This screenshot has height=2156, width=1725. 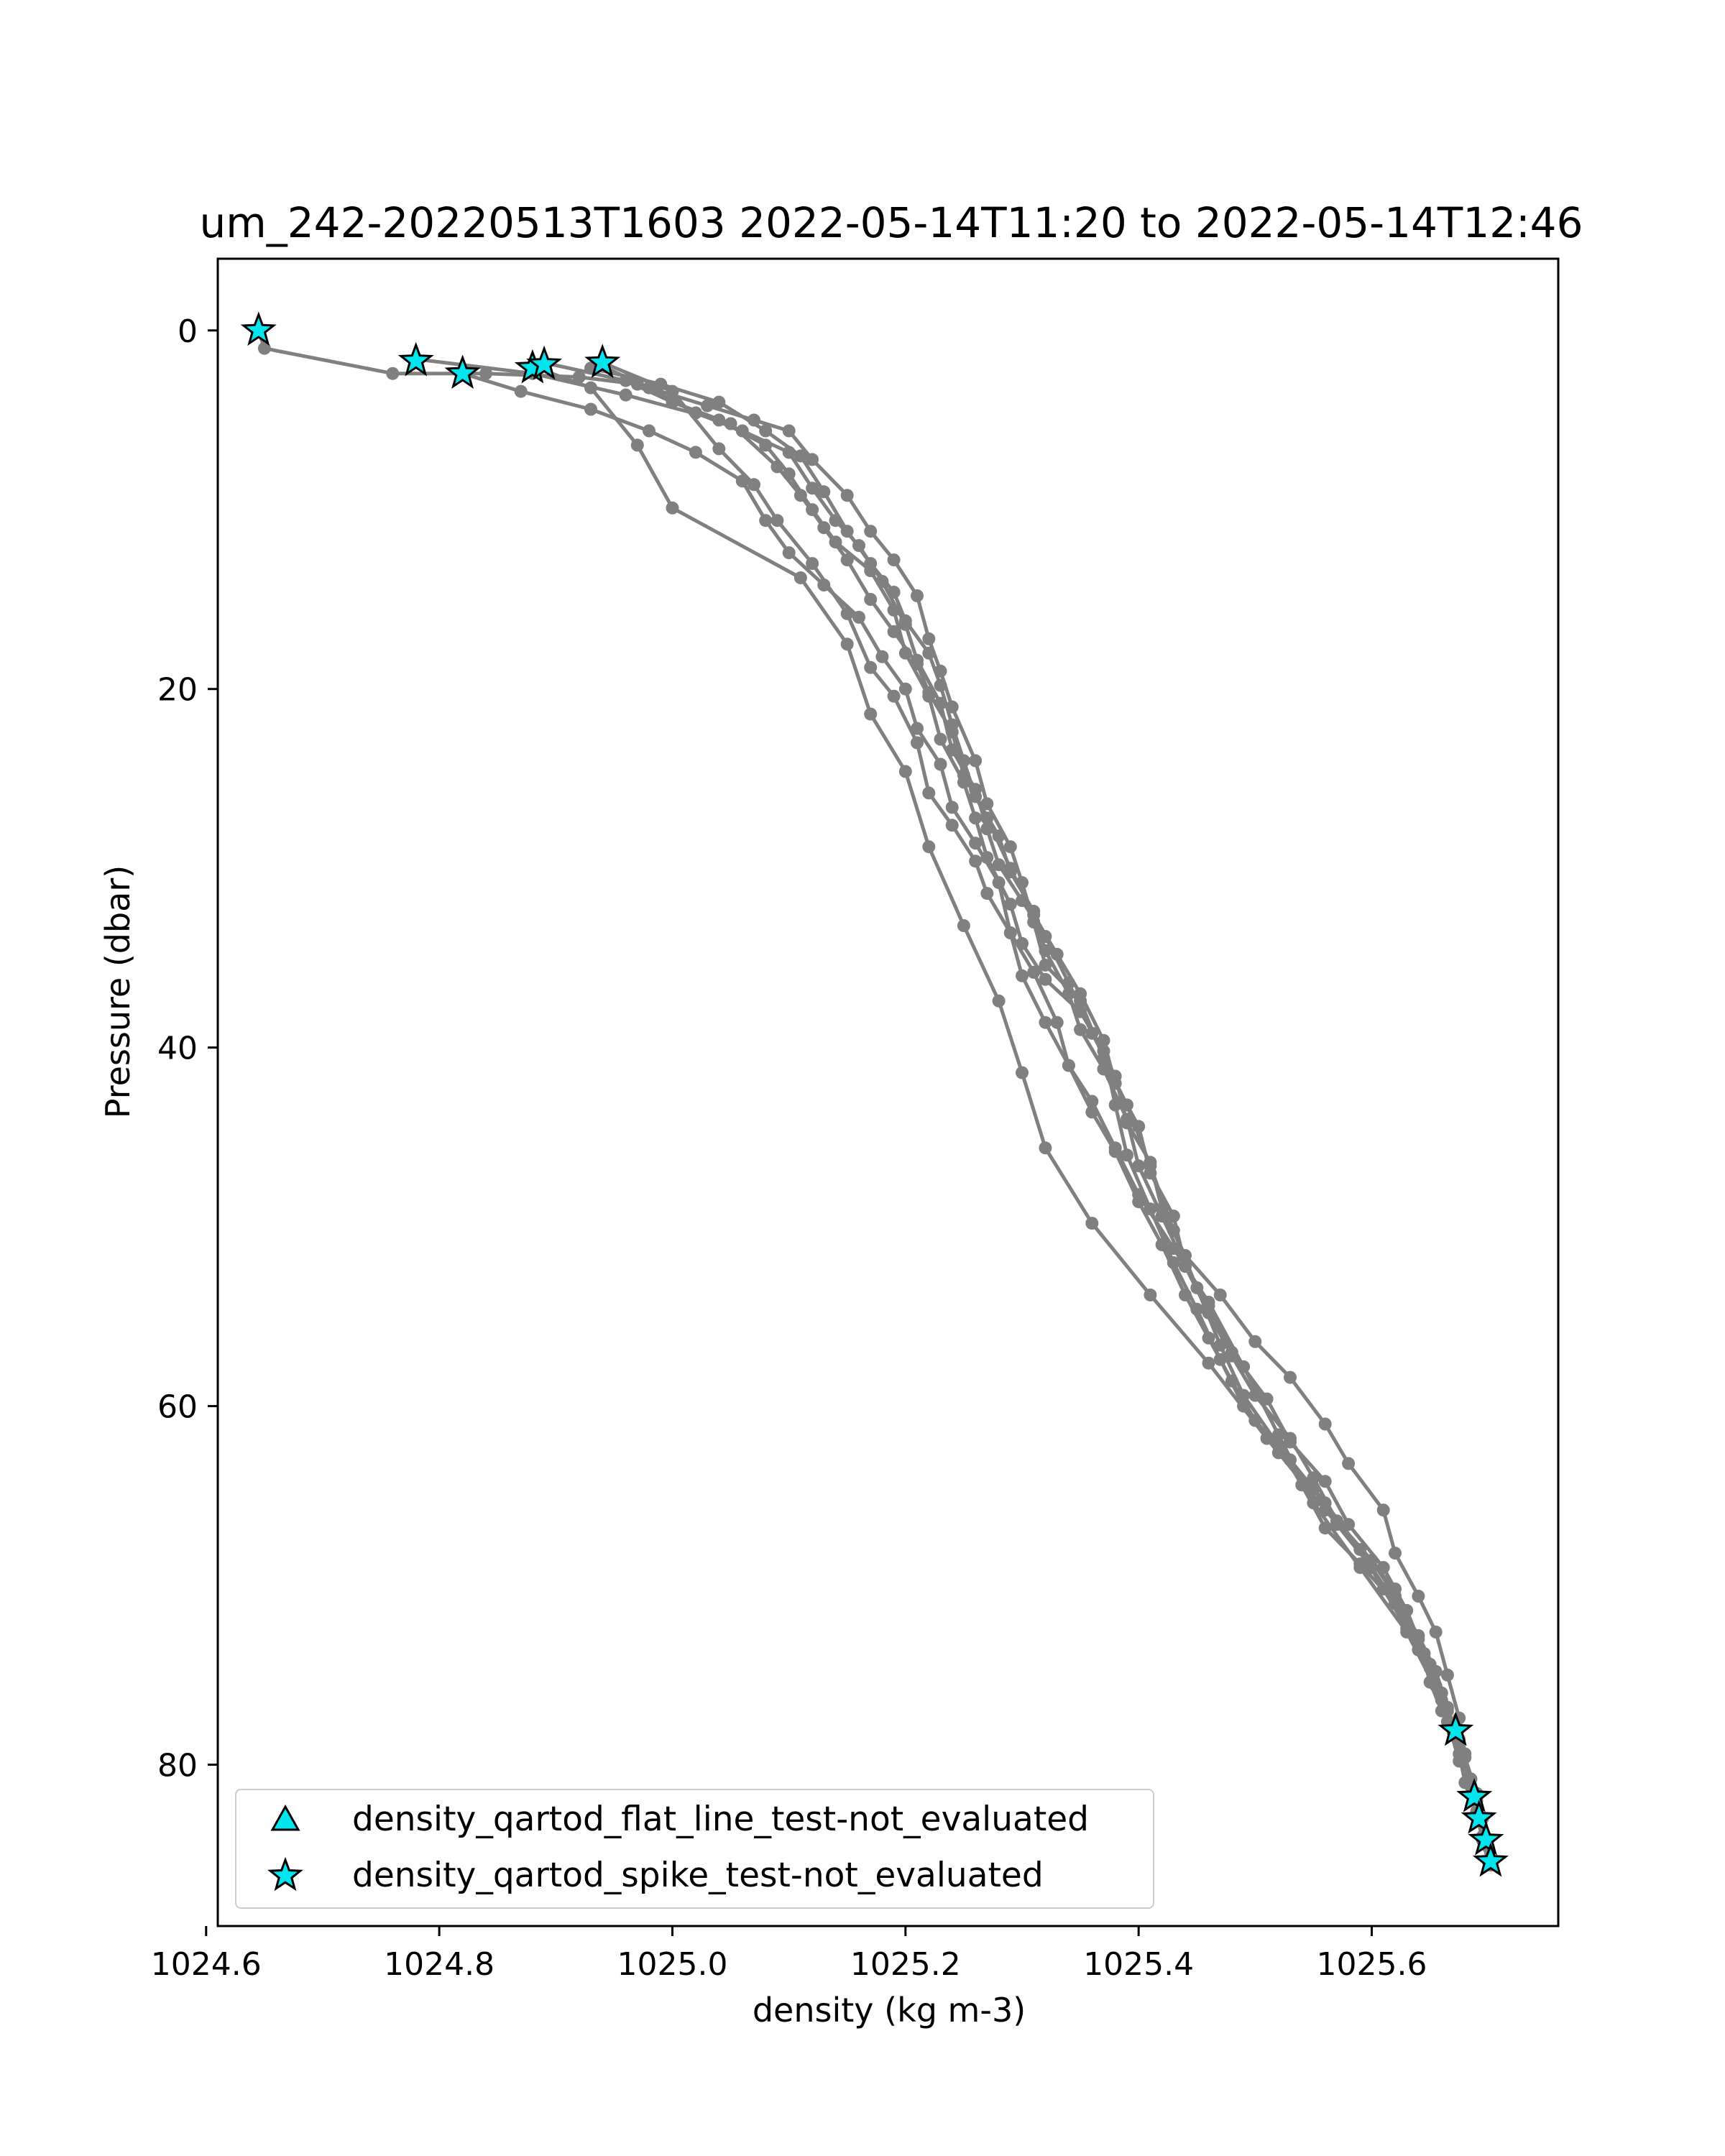 What do you see at coordinates (698, 1876) in the screenshot?
I see `legend-entry-label: density_qartod_spike_test-not_evaluated` at bounding box center [698, 1876].